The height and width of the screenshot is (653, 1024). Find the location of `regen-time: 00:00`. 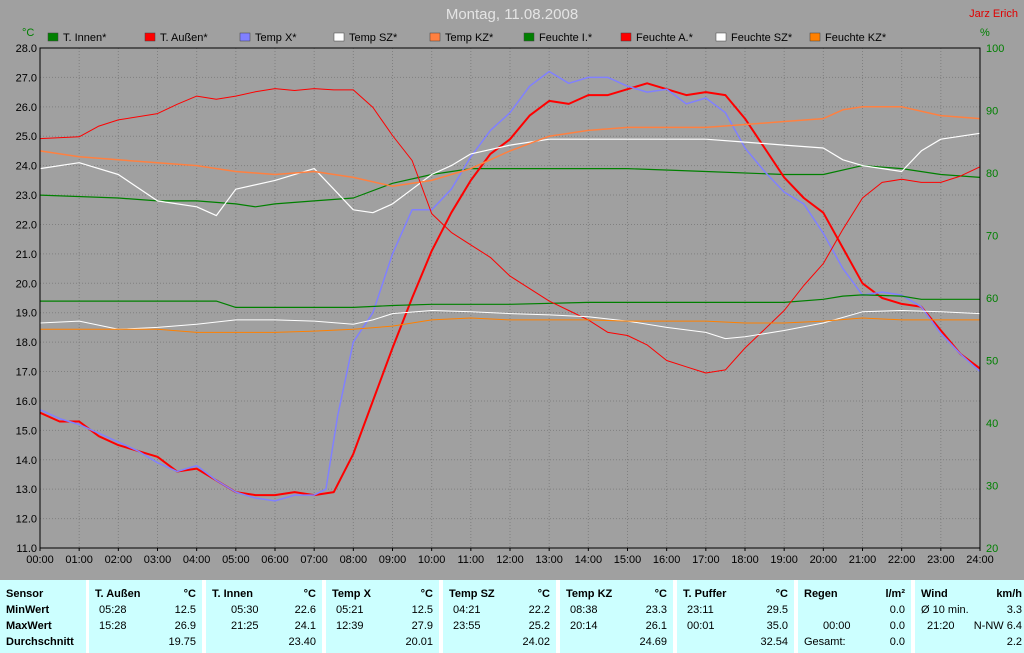

regen-time: 00:00 is located at coordinates (837, 626).